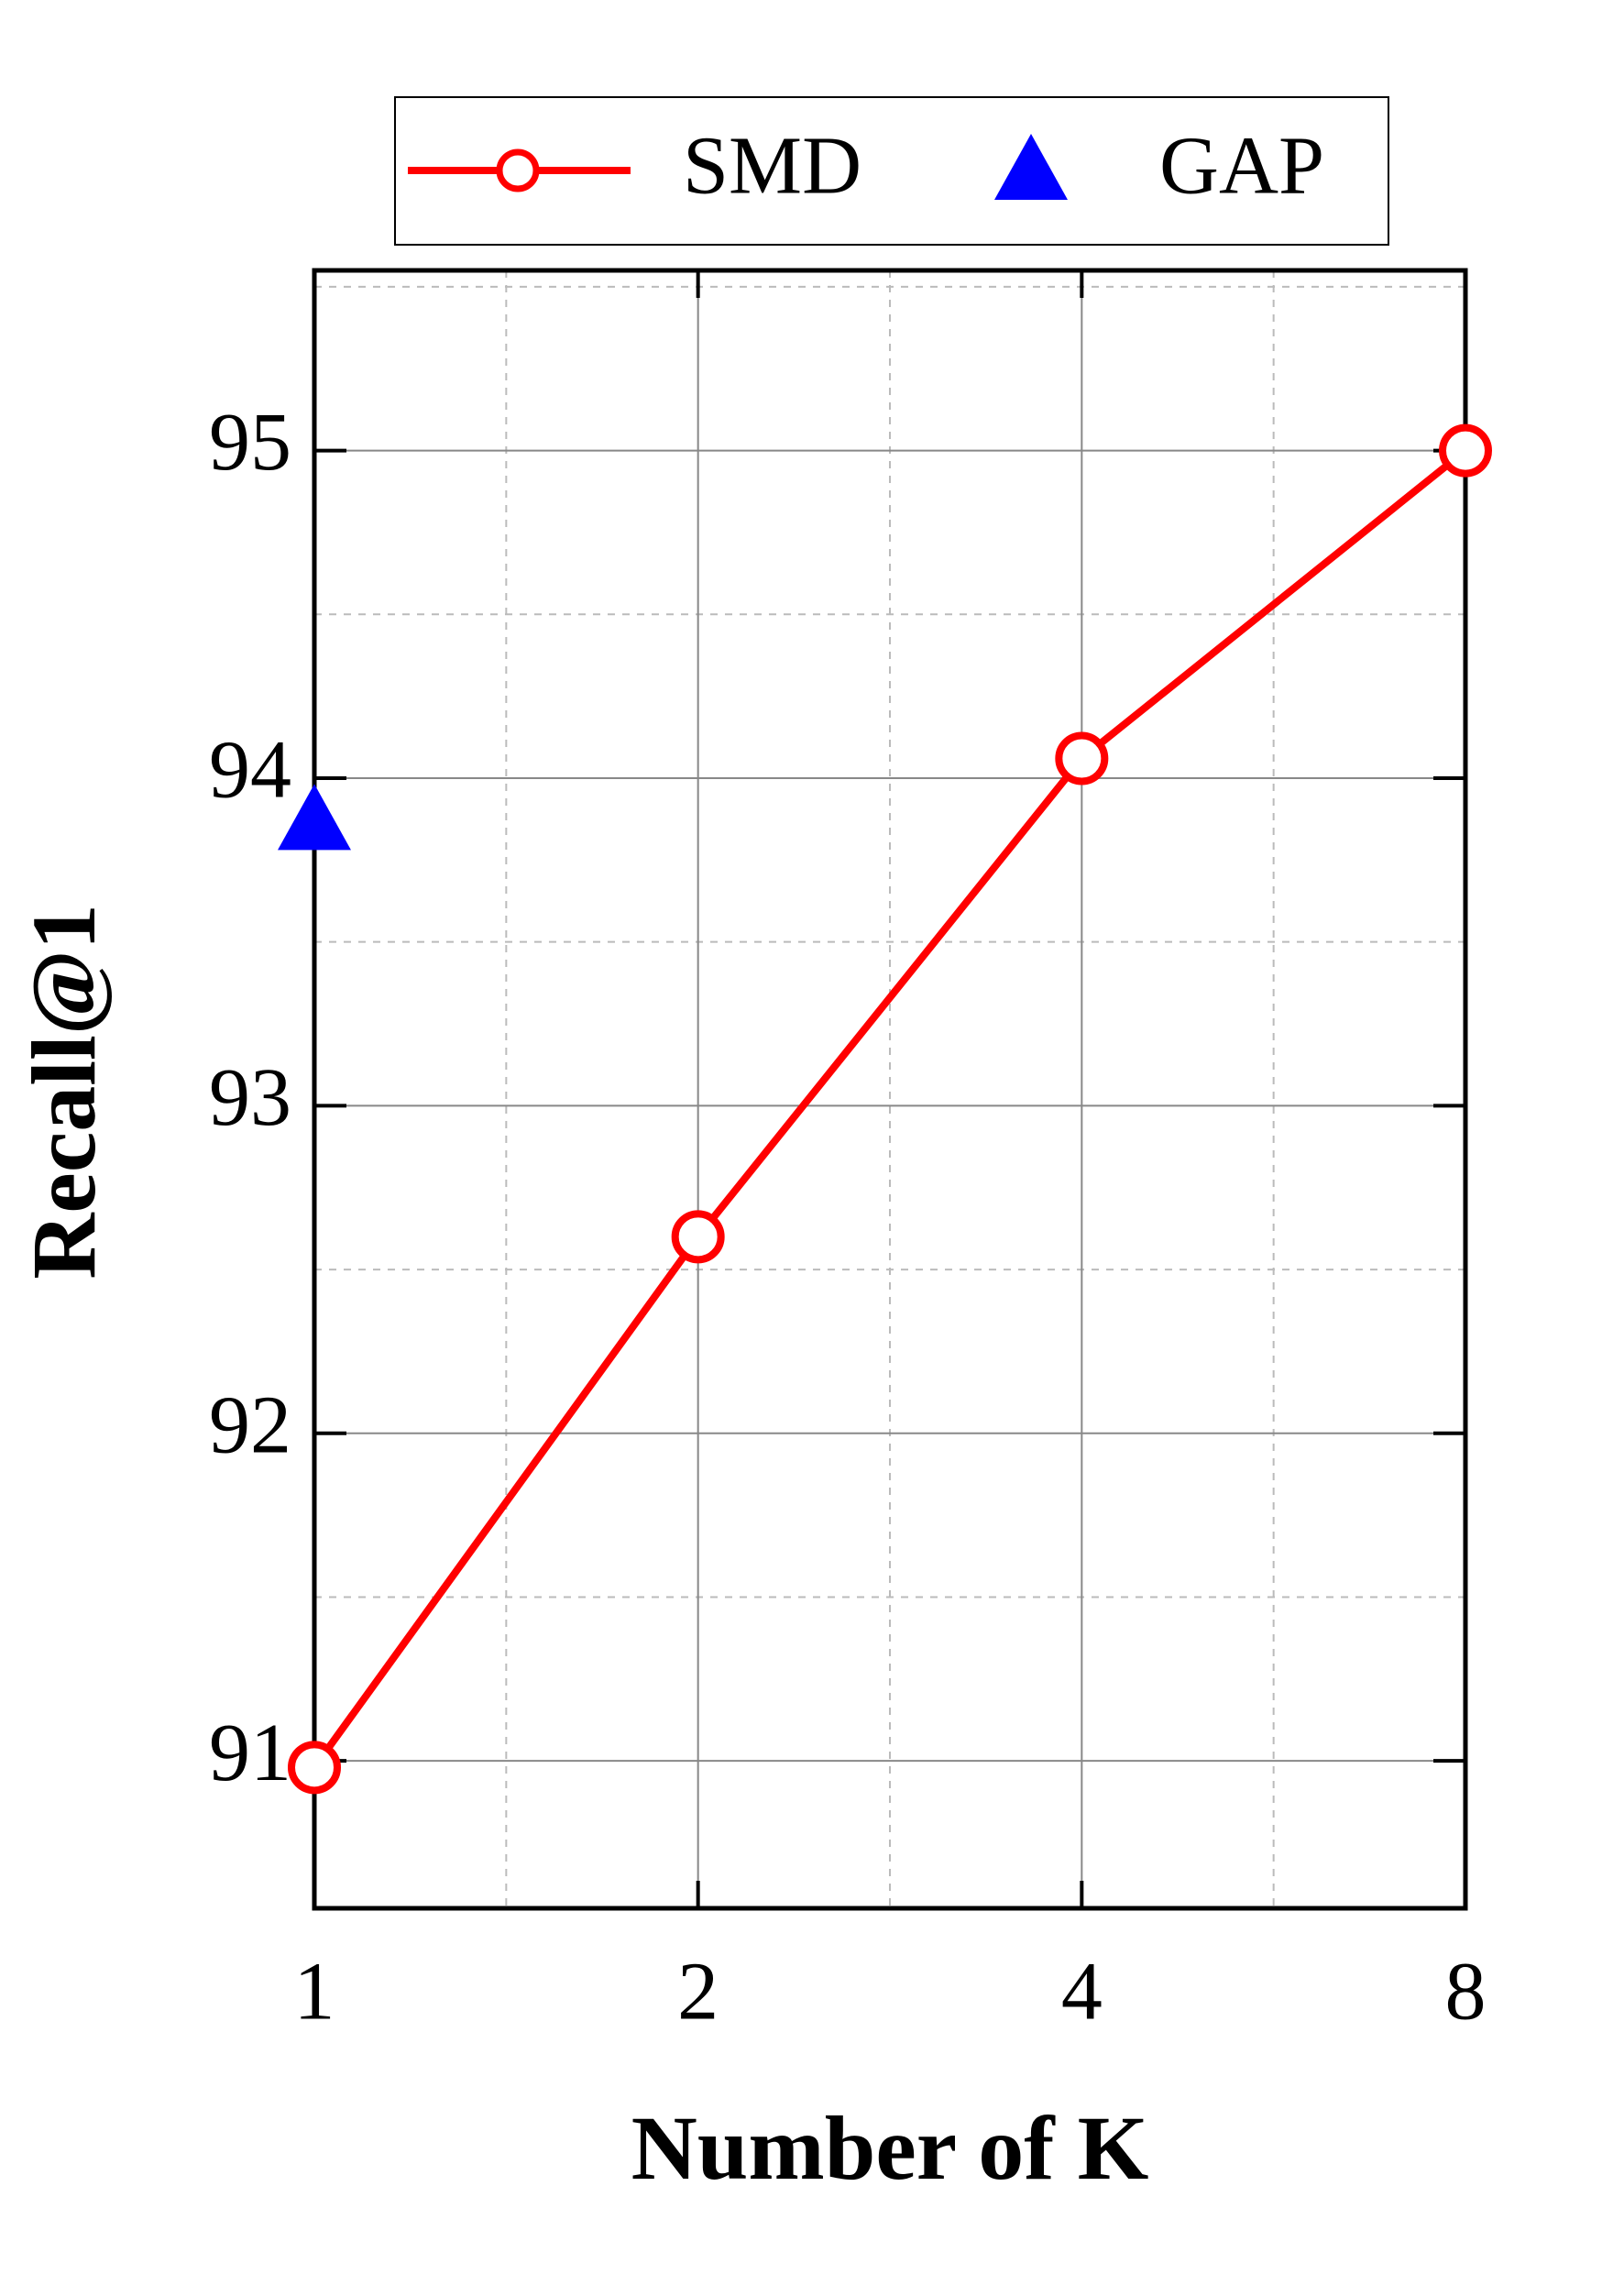 Image resolution: width=1624 pixels, height=2285 pixels. What do you see at coordinates (250, 771) in the screenshot?
I see `y-tick-label: 94` at bounding box center [250, 771].